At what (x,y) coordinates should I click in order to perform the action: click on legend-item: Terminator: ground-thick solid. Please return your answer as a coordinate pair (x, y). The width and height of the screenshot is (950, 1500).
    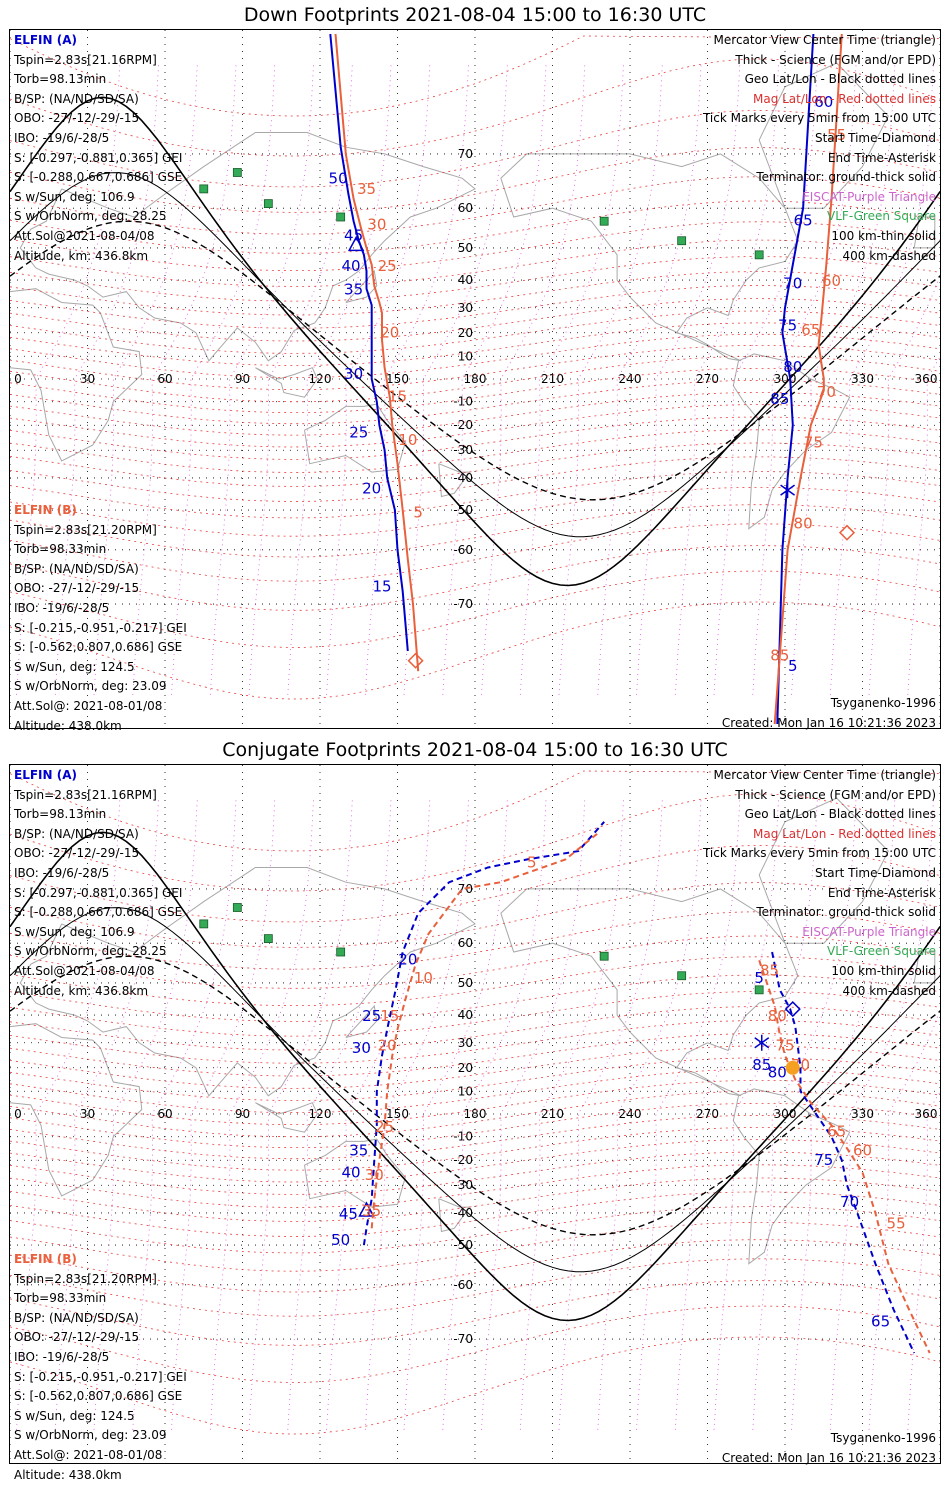
    Looking at the image, I should click on (846, 177).